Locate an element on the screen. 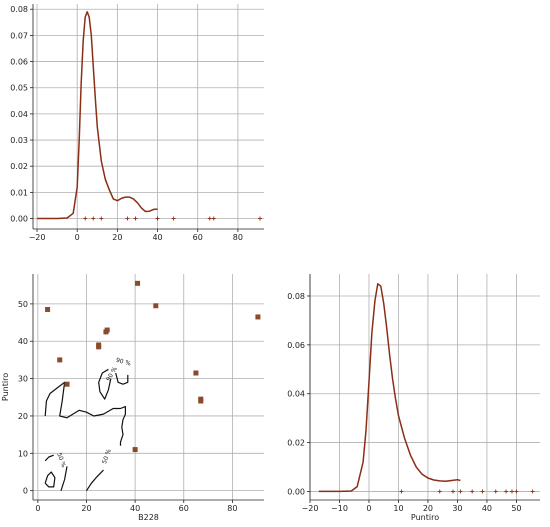  y-tick-label: 40 is located at coordinates (23, 341).